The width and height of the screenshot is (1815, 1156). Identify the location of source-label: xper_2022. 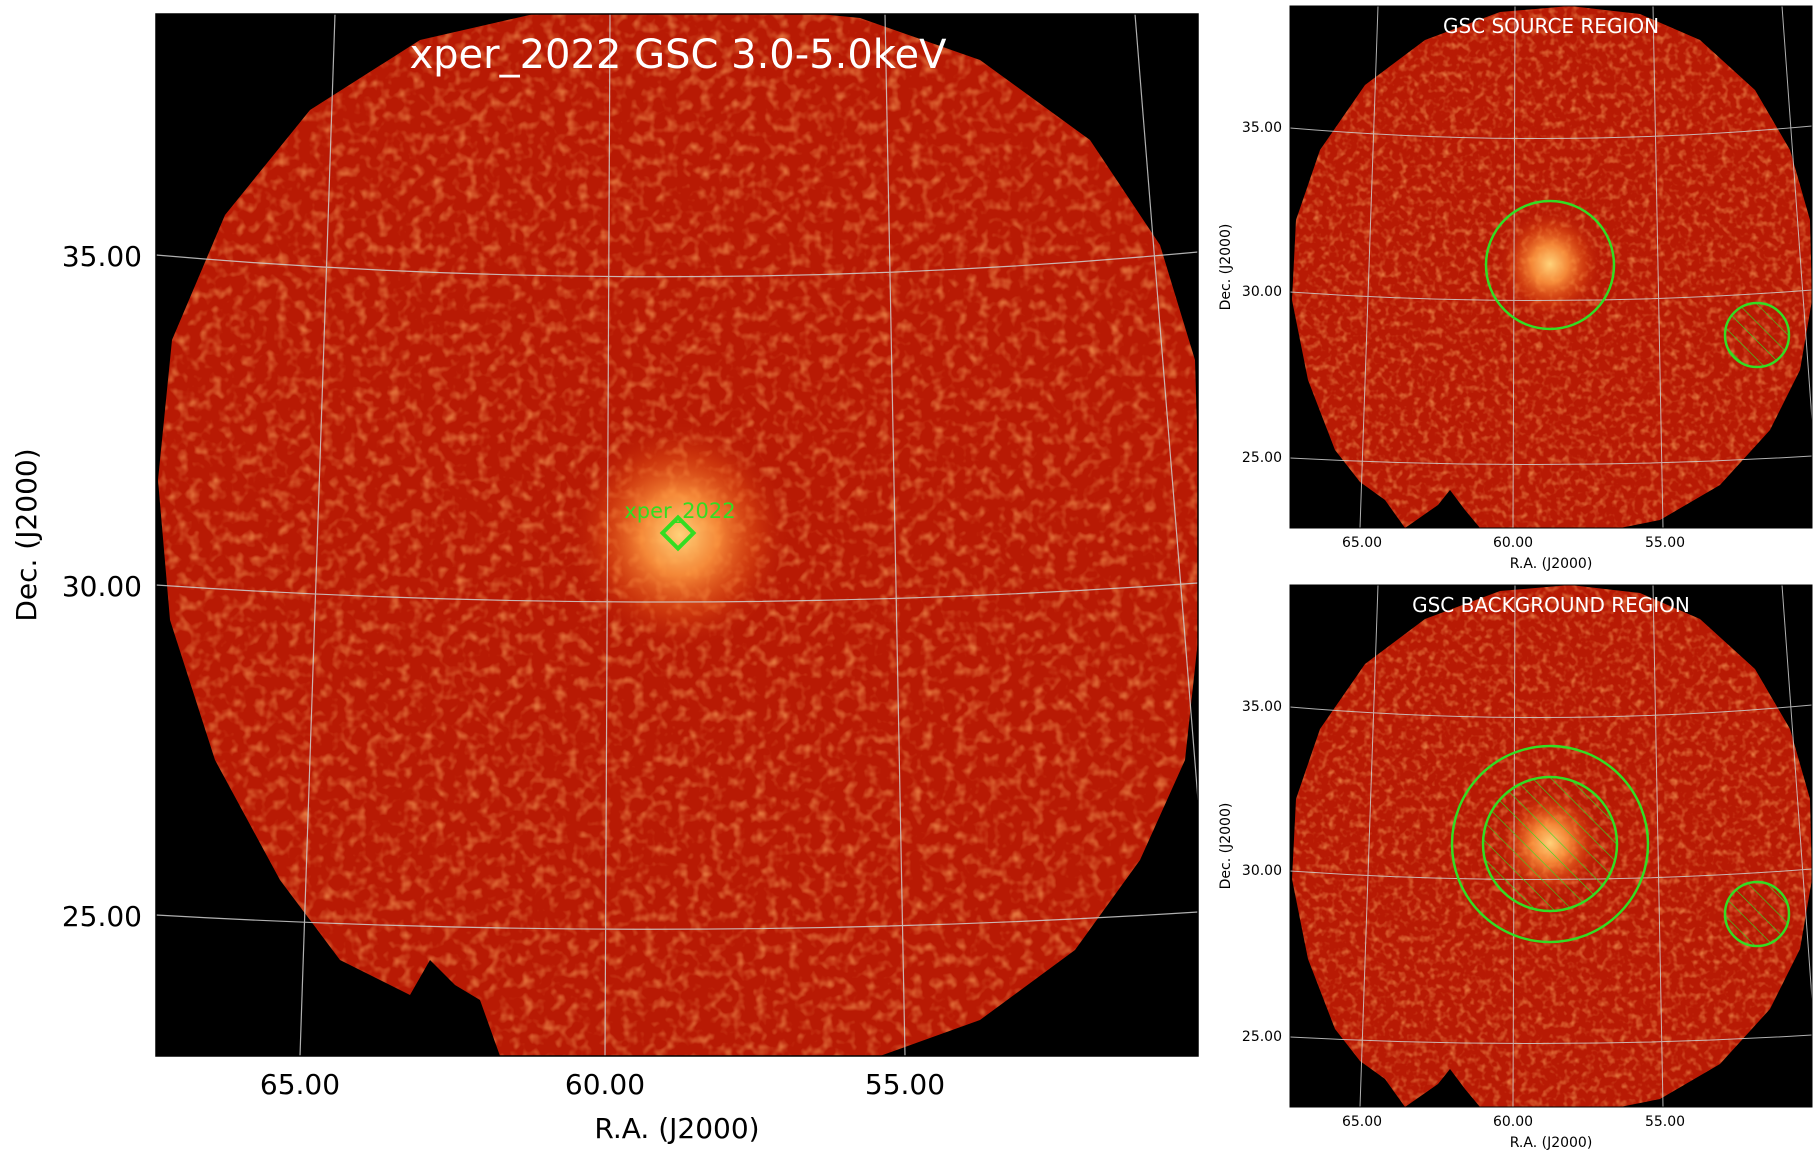
(679, 511).